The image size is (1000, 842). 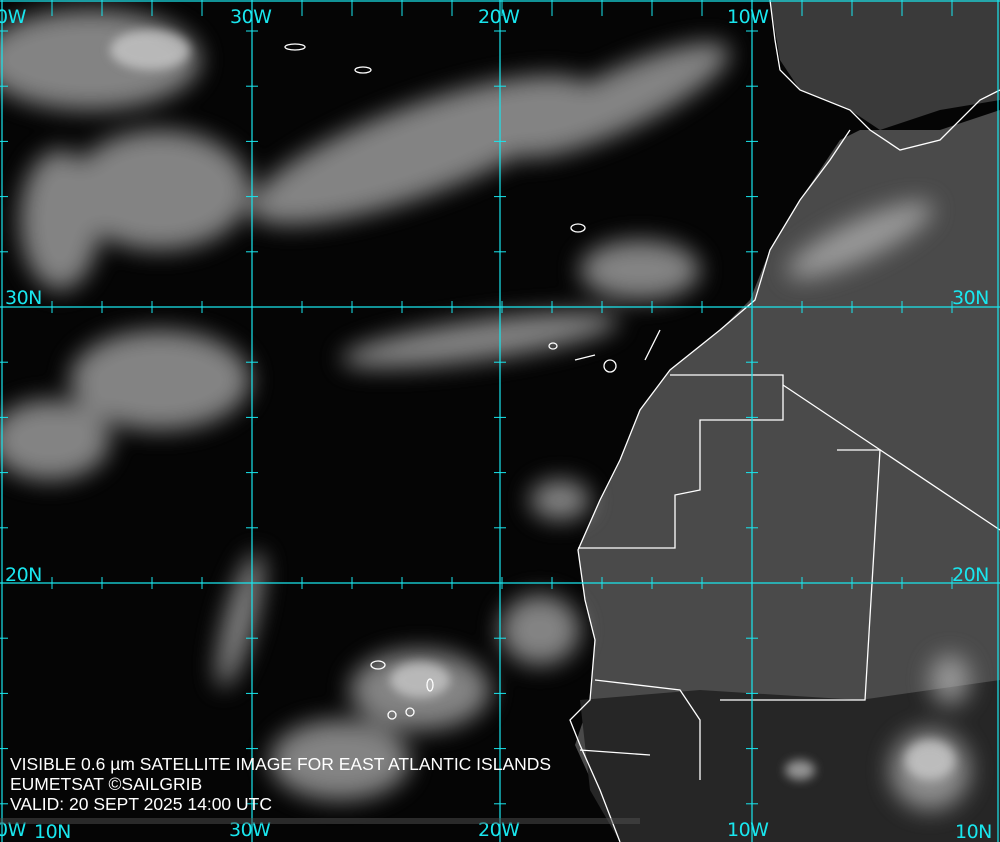 I want to click on iberia-land, so click(x=885, y=65).